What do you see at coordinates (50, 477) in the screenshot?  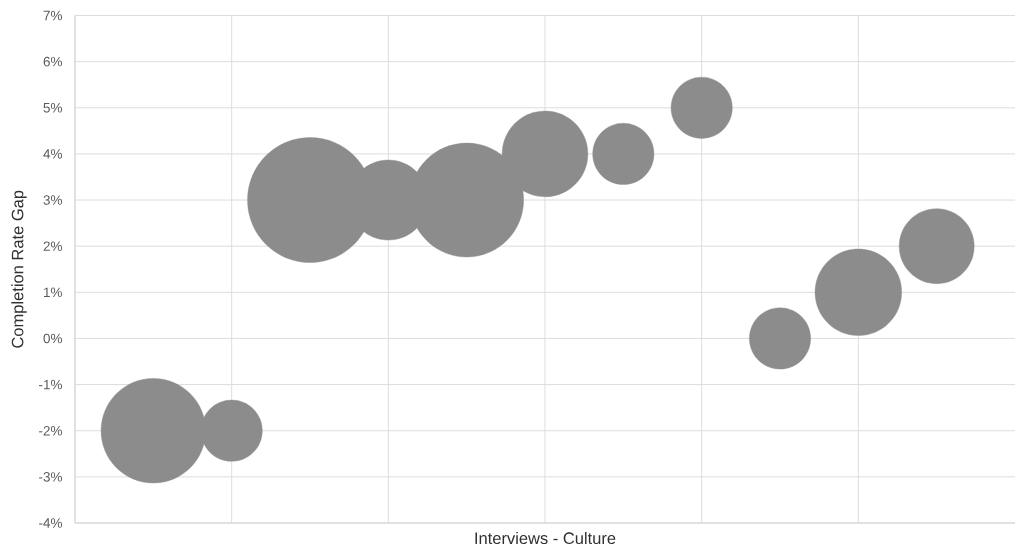 I see `y-tick-label: -3%` at bounding box center [50, 477].